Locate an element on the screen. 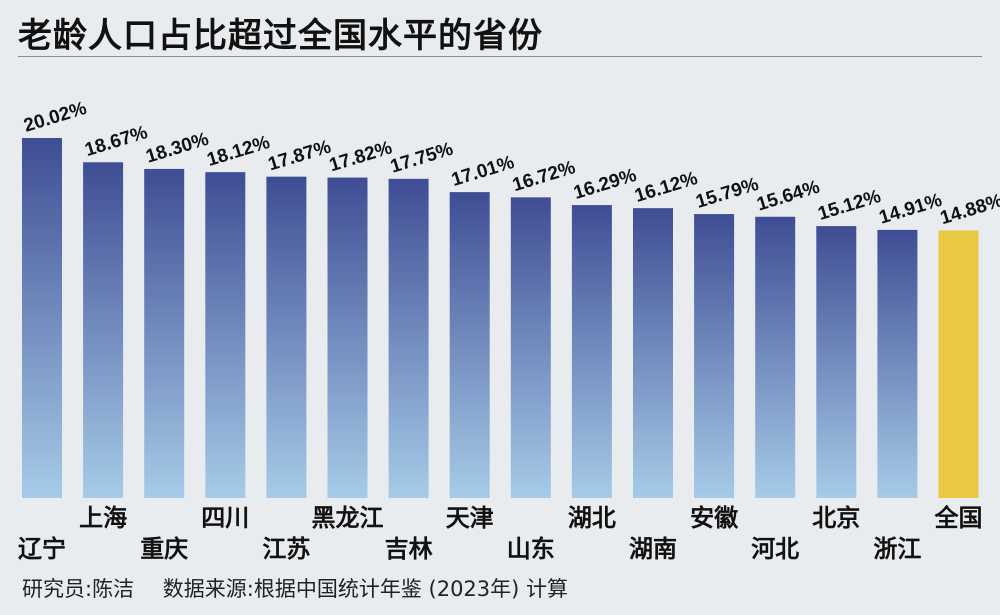 Image resolution: width=1000 pixels, height=615 pixels. value-label-10: 16.12% is located at coordinates (666, 187).